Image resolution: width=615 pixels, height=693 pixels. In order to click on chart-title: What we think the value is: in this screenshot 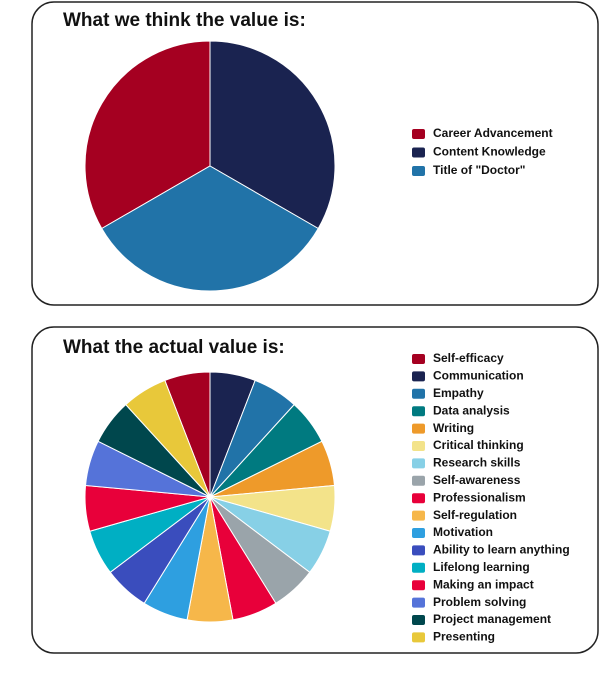, I will do `click(184, 20)`.